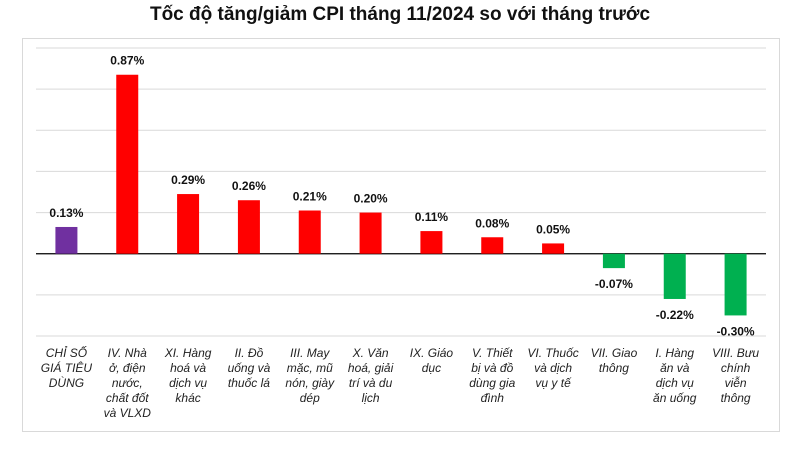 Image resolution: width=800 pixels, height=455 pixels. What do you see at coordinates (675, 375) in the screenshot?
I see `category-label-11: I. Hàng ăn và dịch vụ ăn uống` at bounding box center [675, 375].